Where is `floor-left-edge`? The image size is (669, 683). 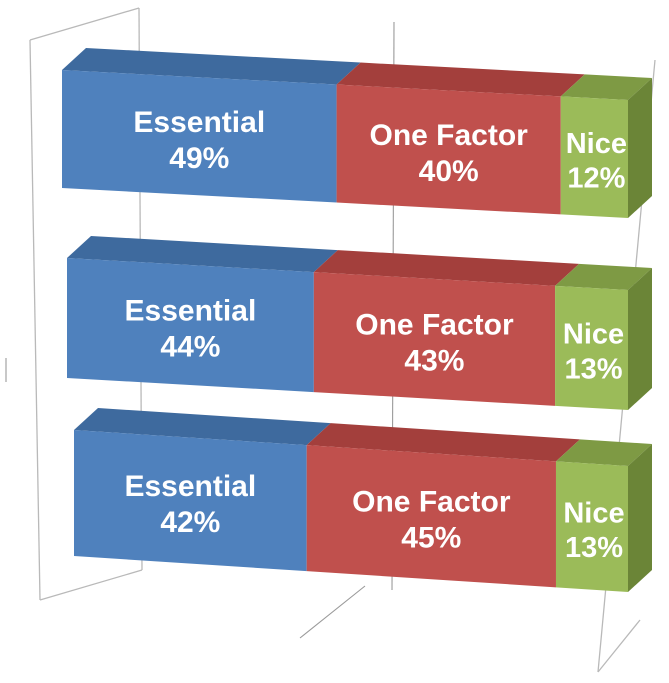
floor-left-edge is located at coordinates (91, 585).